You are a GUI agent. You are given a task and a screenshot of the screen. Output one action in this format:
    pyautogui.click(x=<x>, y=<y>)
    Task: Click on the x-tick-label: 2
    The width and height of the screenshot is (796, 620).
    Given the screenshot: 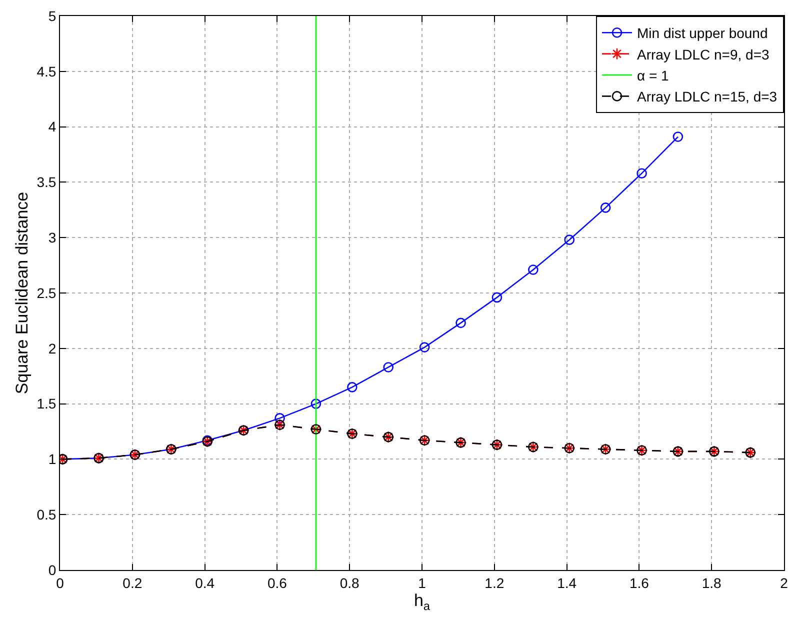 What is the action you would take?
    pyautogui.click(x=784, y=582)
    